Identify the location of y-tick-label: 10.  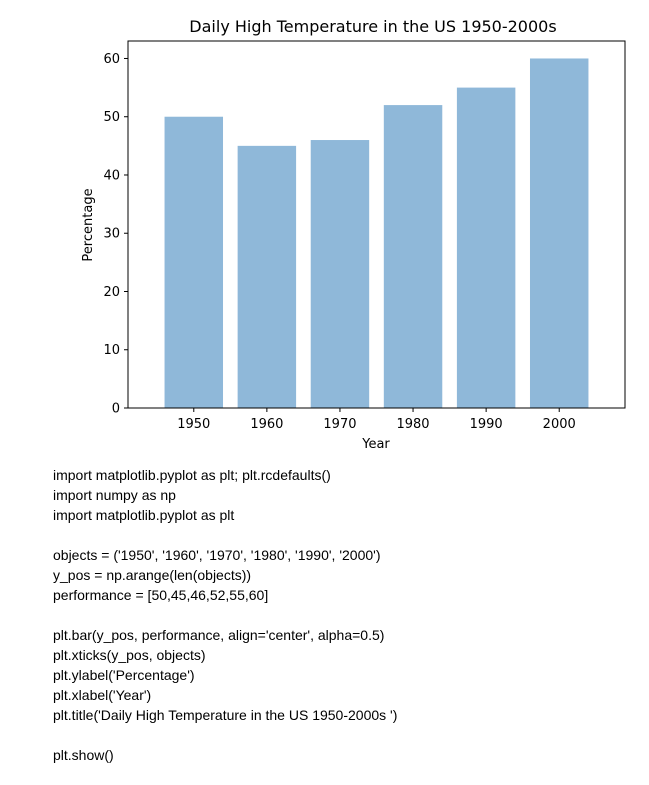
(111, 350).